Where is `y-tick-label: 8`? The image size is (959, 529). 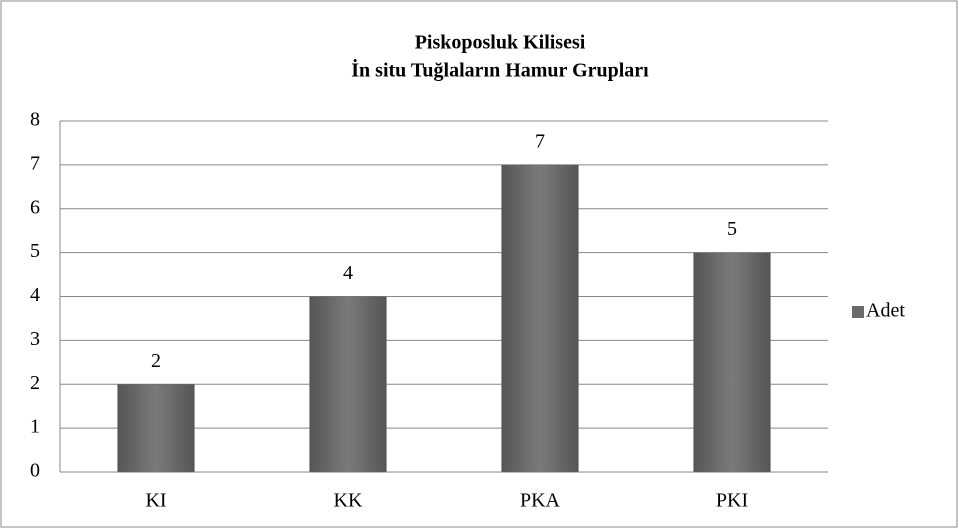
y-tick-label: 8 is located at coordinates (35, 120).